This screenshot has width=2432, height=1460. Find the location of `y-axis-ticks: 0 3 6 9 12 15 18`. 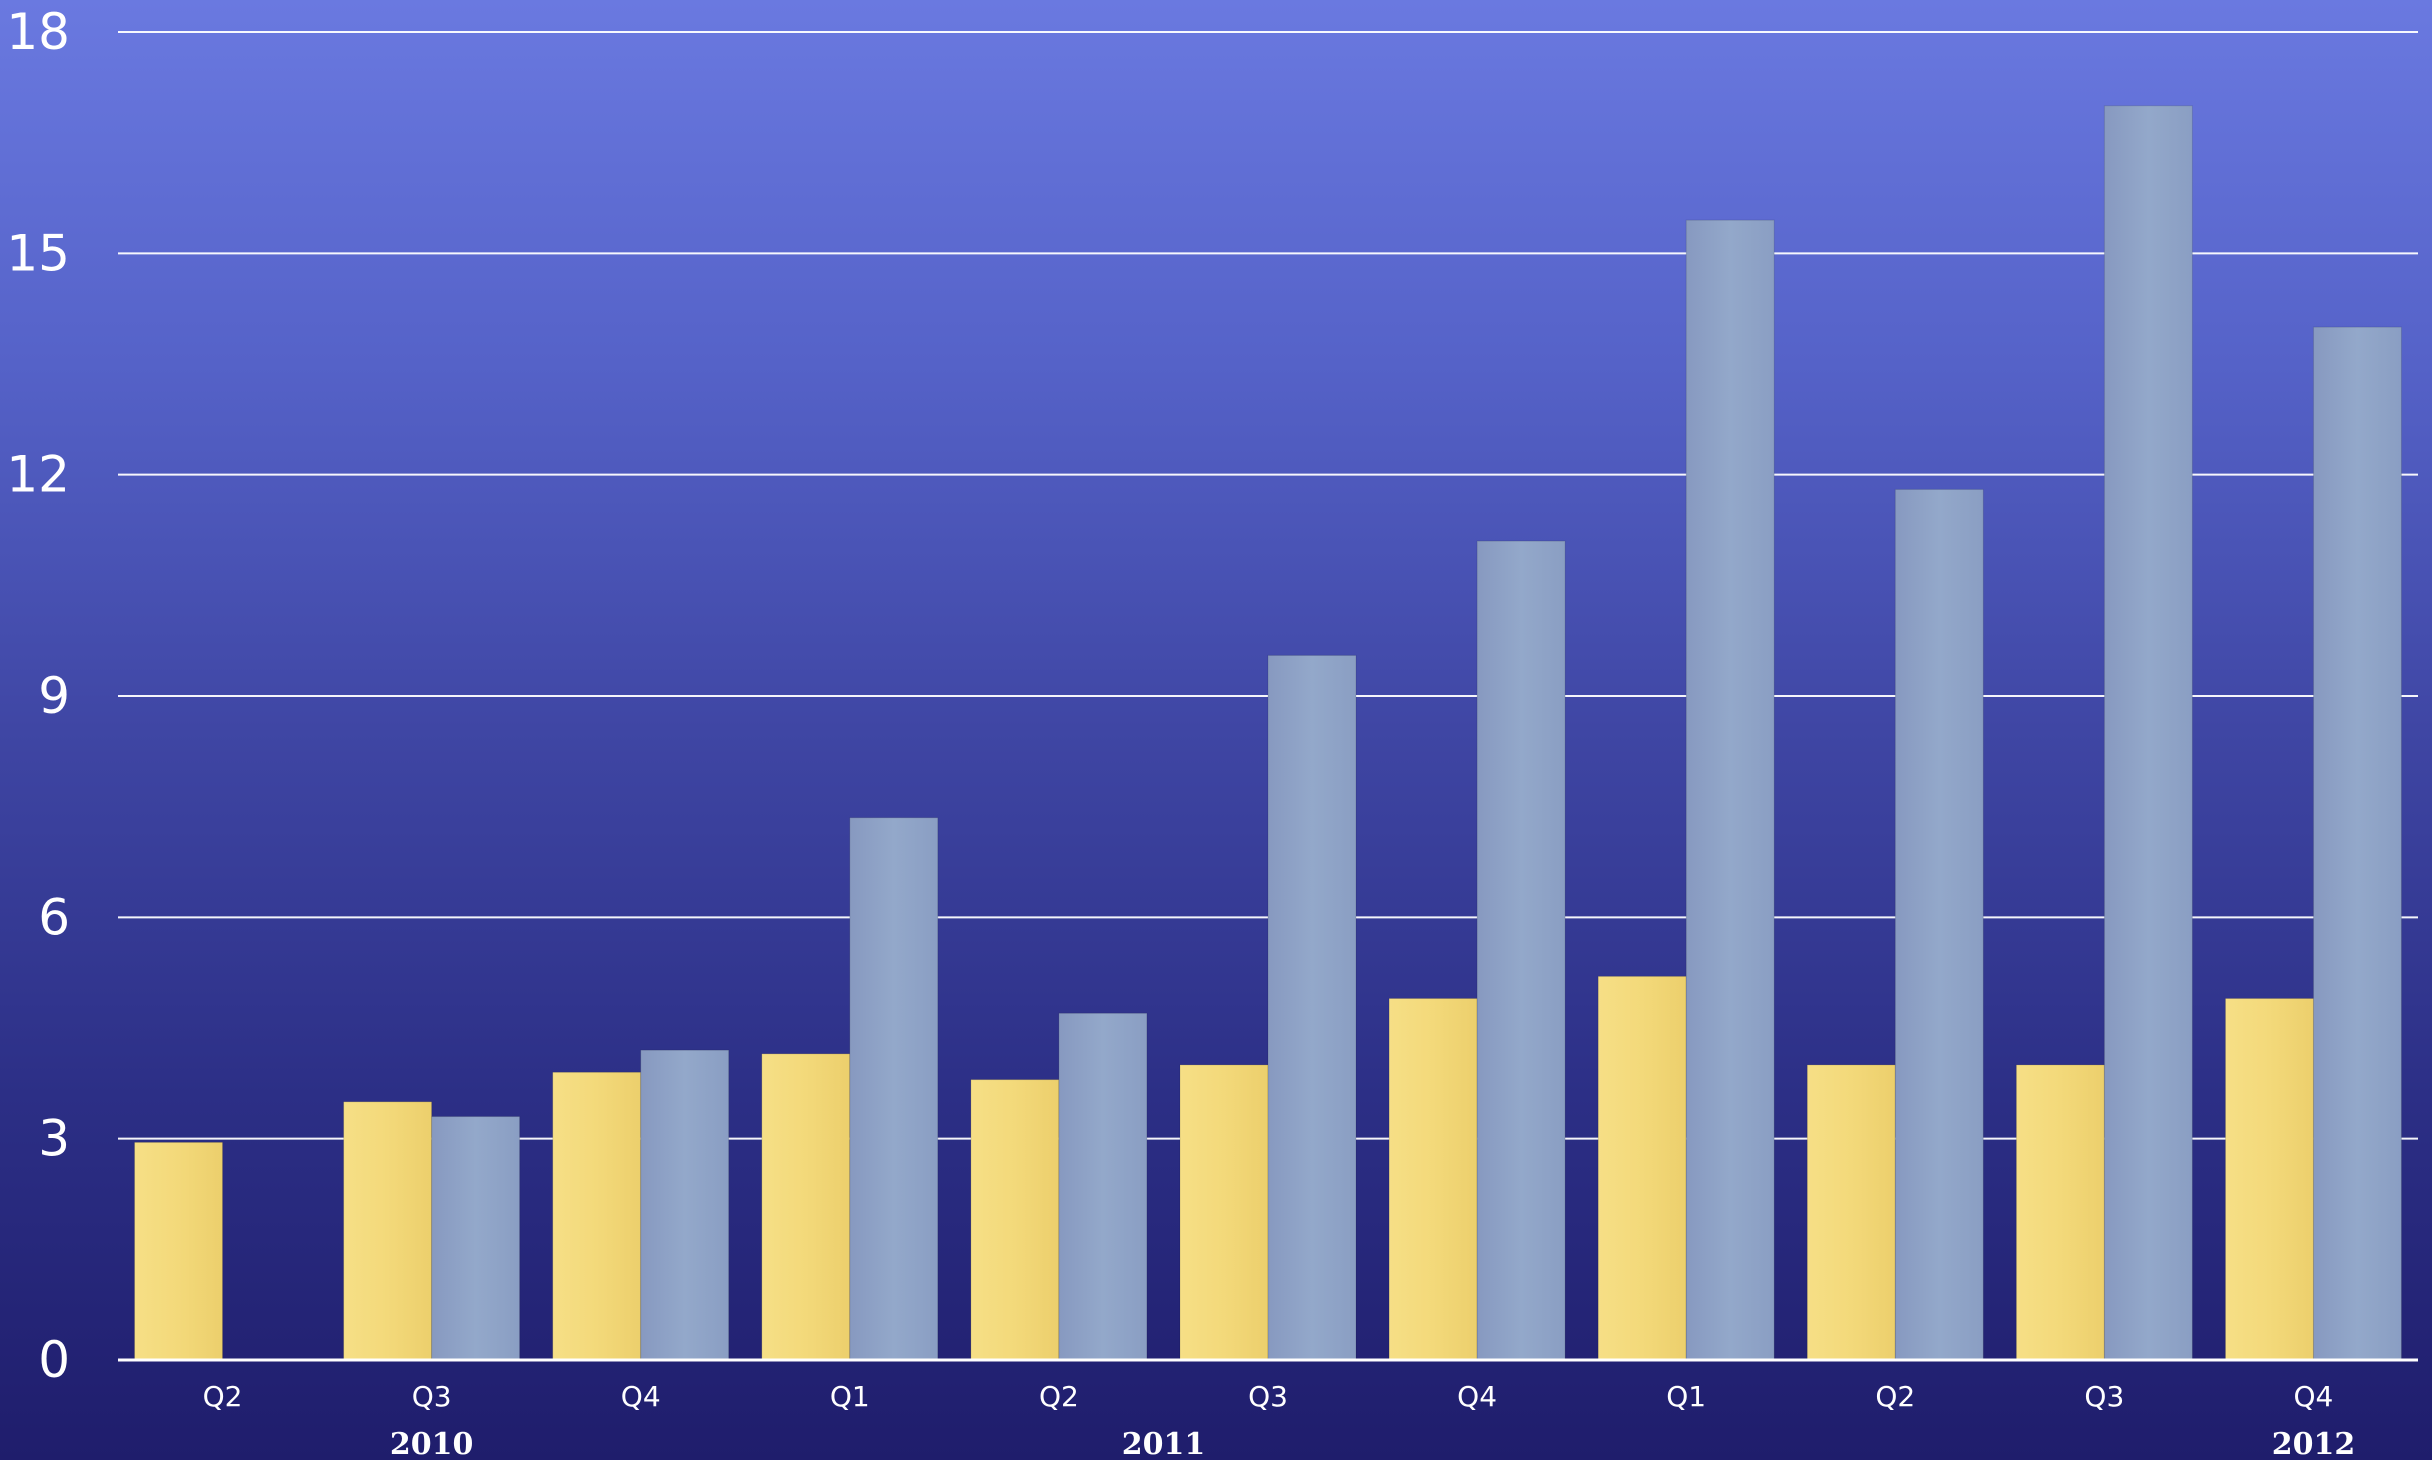

y-axis-ticks: 0 3 6 9 12 15 18 is located at coordinates (38, 696).